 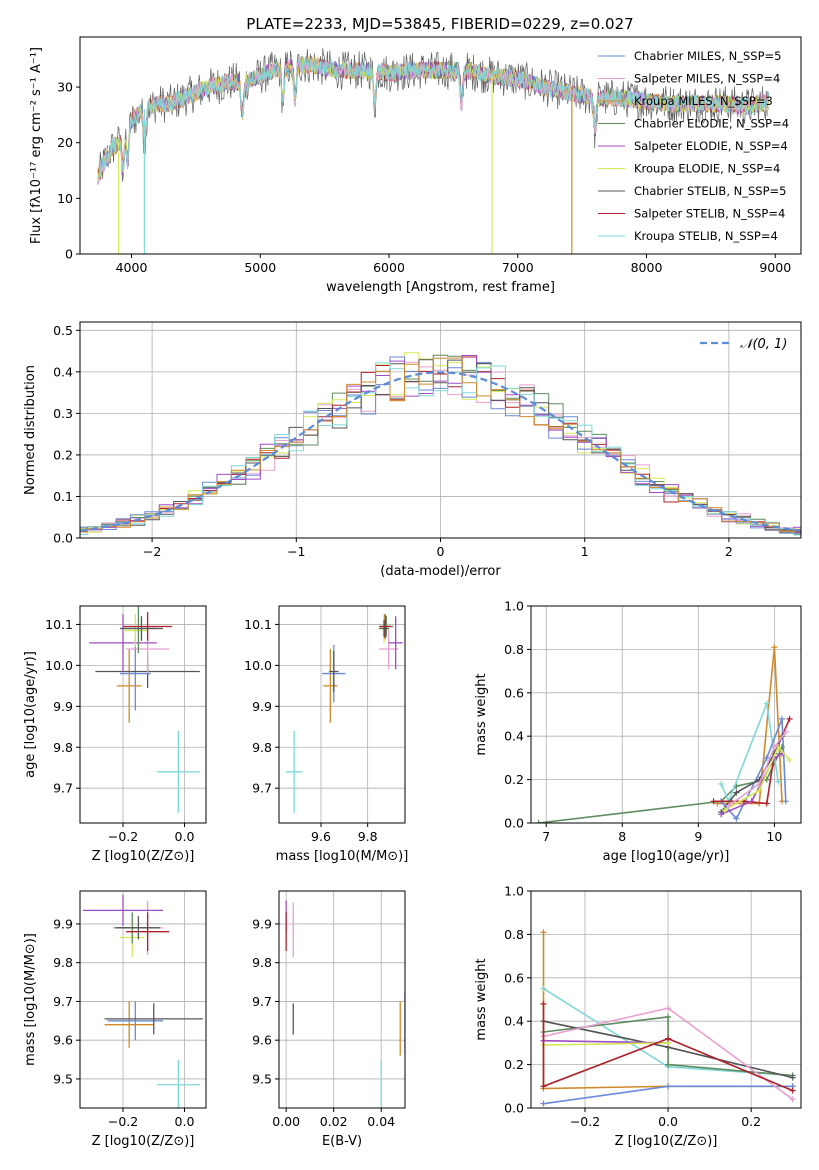 I want to click on x-tick-label: 4000, so click(x=132, y=267).